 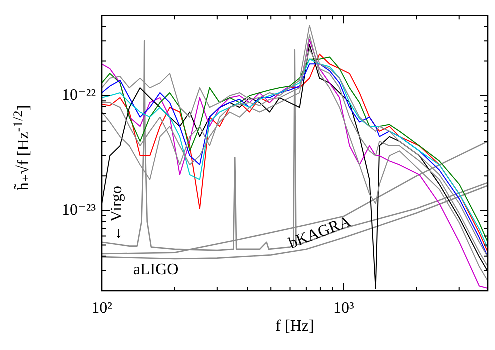 What do you see at coordinates (344, 308) in the screenshot?
I see `x-tick-label: 10³` at bounding box center [344, 308].